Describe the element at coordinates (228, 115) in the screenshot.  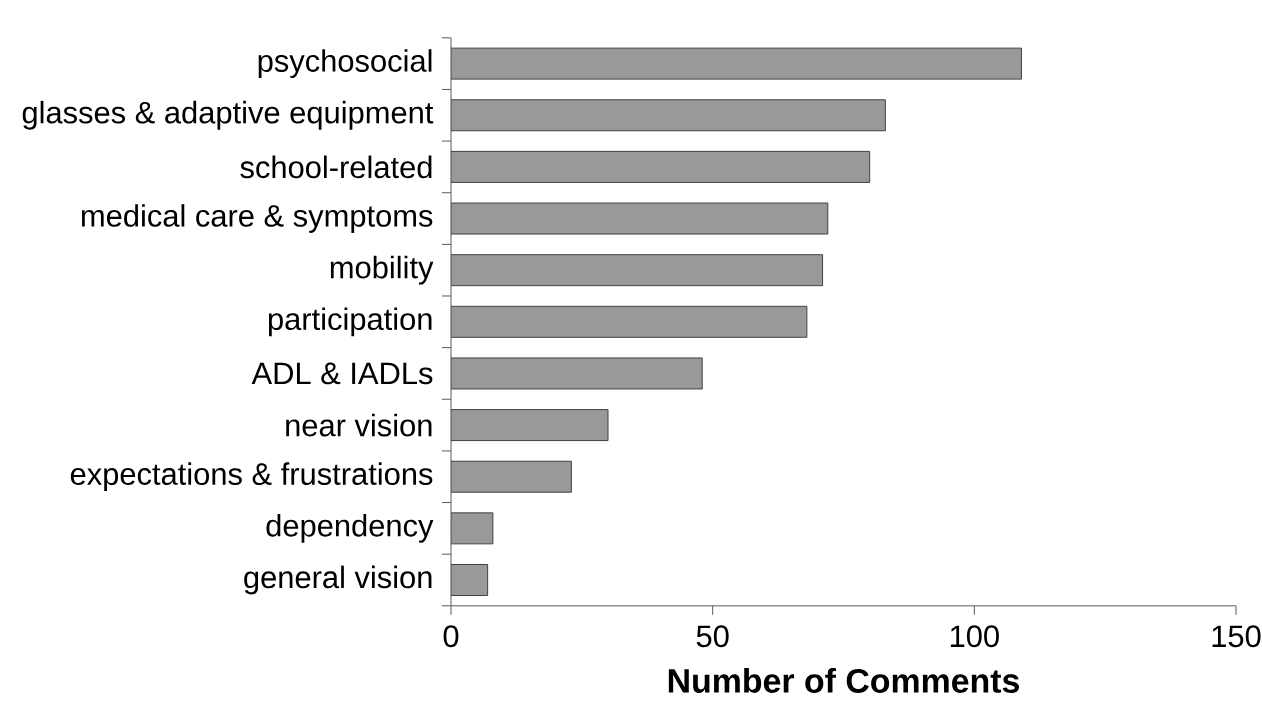
I see `y-tick-label: glasses & adaptive equipment` at that location.